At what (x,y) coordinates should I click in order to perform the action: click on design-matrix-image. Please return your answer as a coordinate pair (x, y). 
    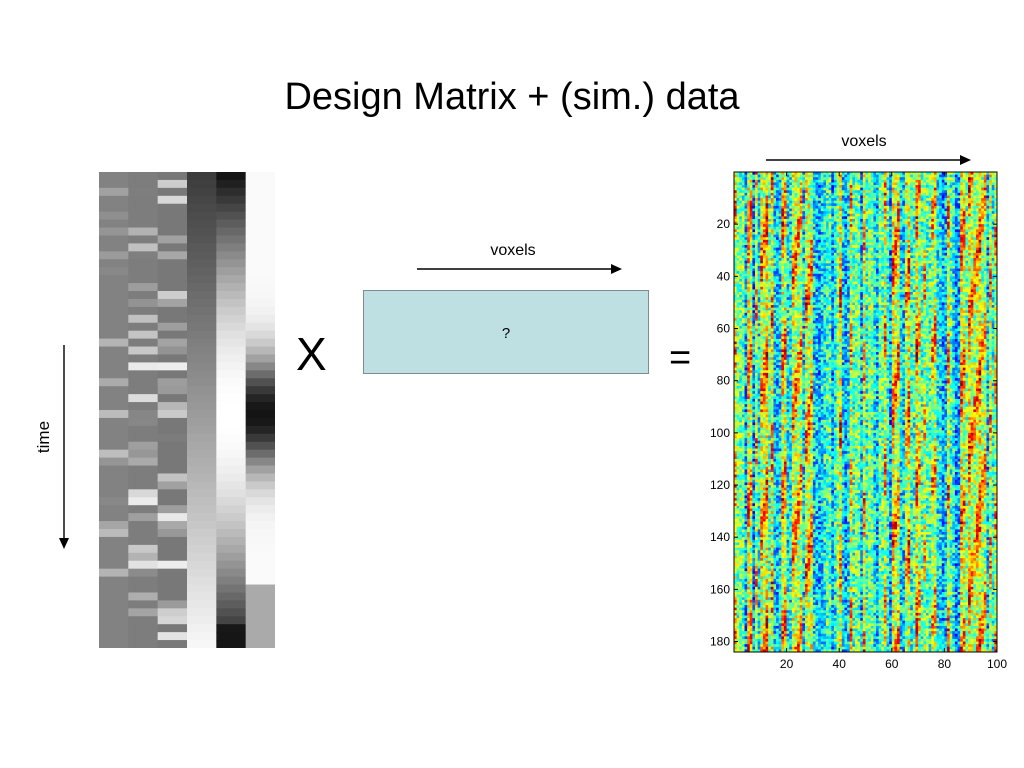
    Looking at the image, I should click on (187, 410).